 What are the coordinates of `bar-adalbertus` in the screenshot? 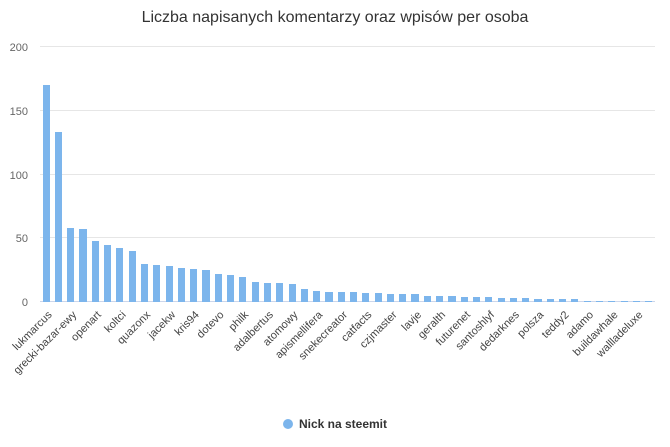 It's located at (267, 292).